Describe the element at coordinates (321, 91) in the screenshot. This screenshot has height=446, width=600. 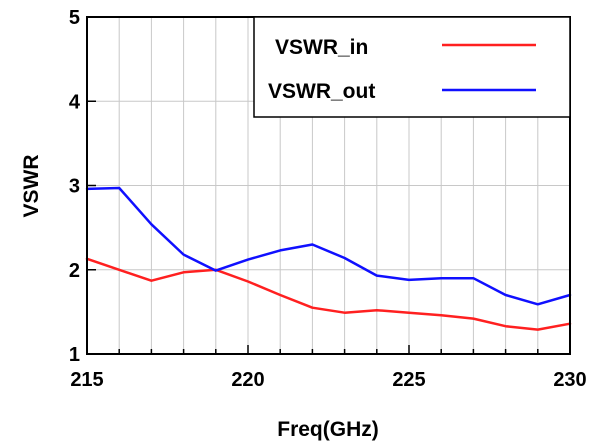
I see `legend-label-vswr-out: VSWR_out` at that location.